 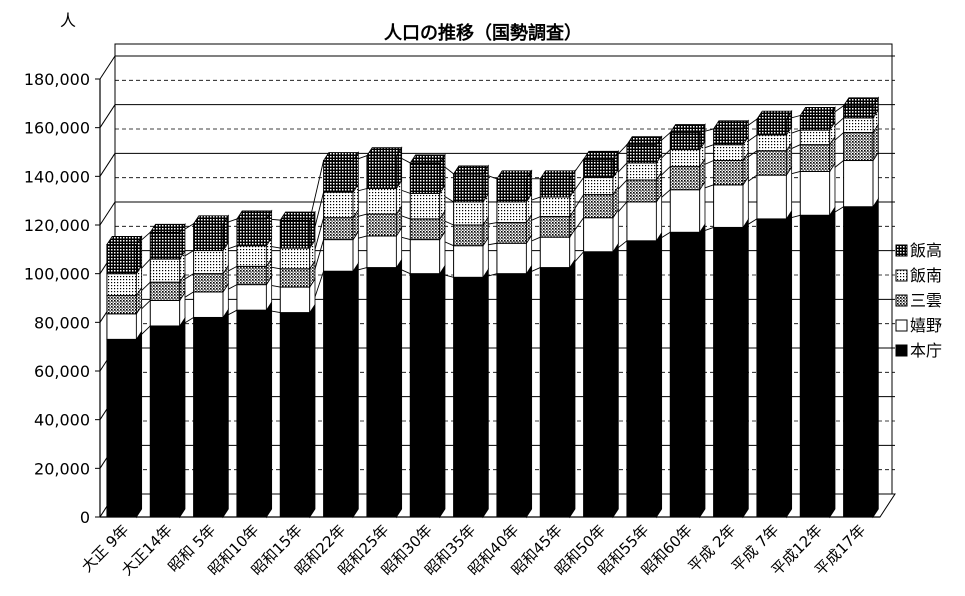 What do you see at coordinates (57, 274) in the screenshot?
I see `y-tick-label: 100,000` at bounding box center [57, 274].